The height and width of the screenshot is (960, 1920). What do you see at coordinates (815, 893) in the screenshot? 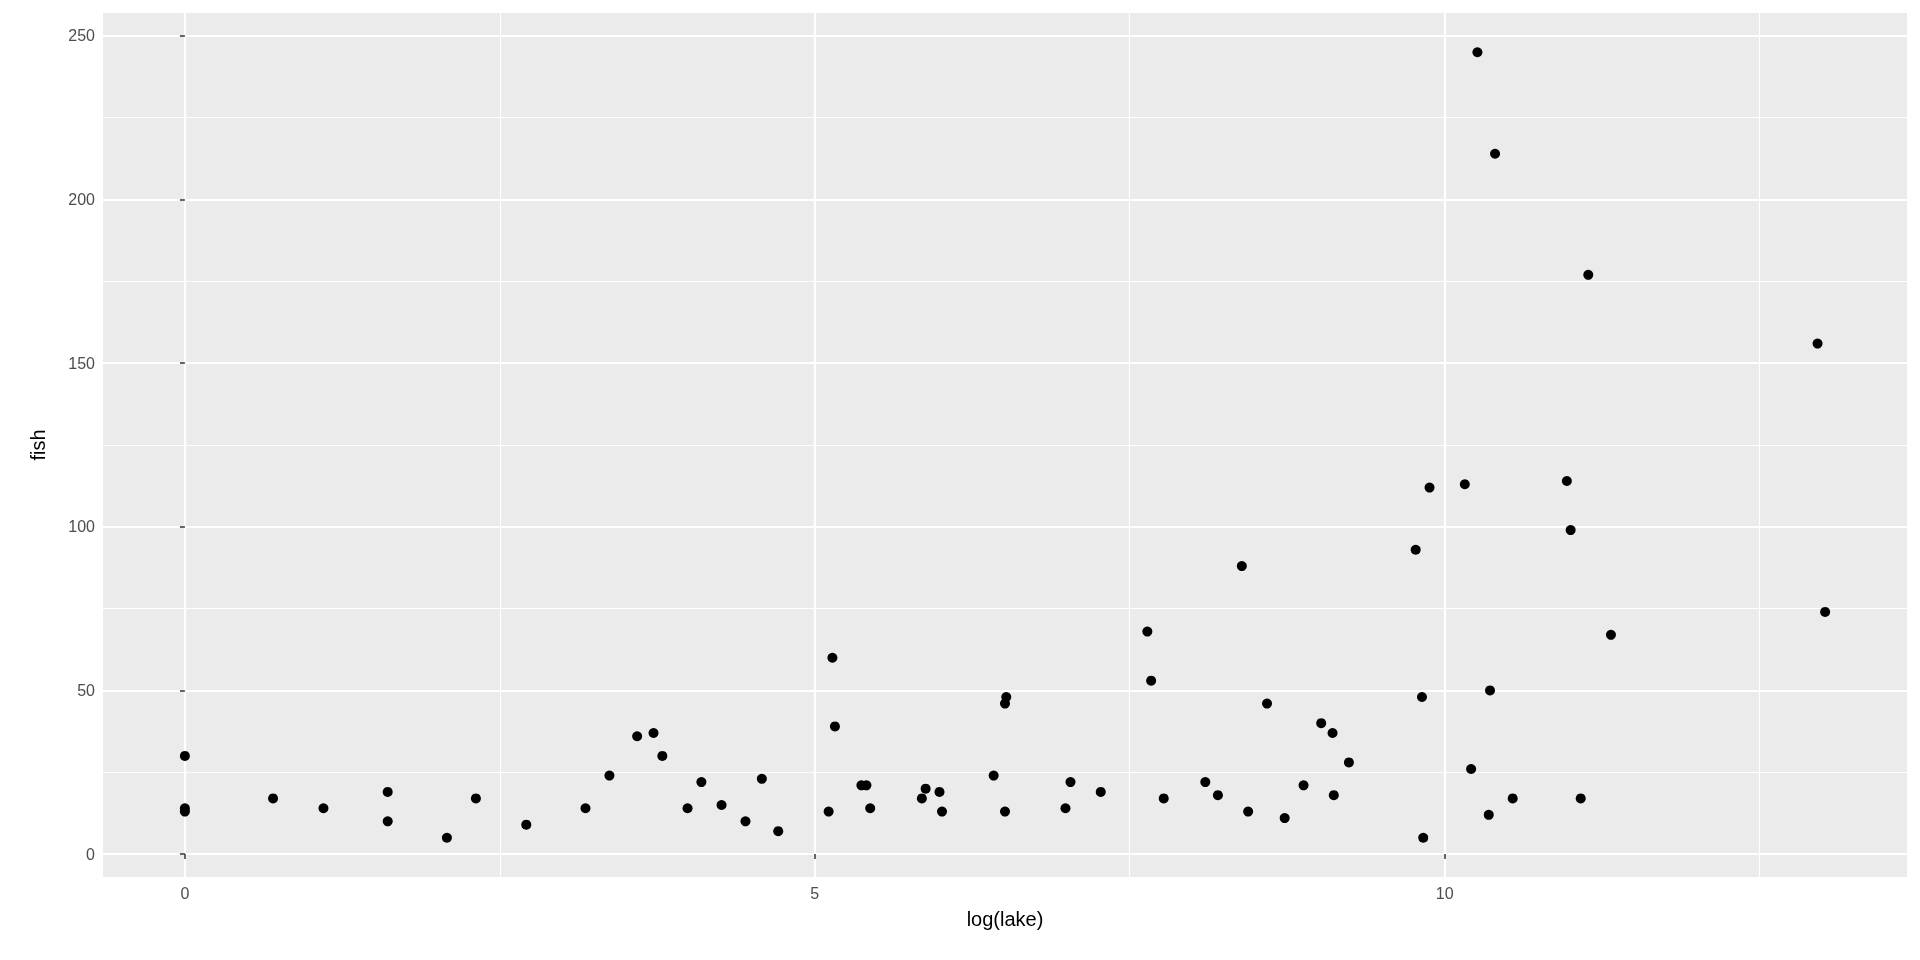
I see `x-tick-label: 5` at bounding box center [815, 893].